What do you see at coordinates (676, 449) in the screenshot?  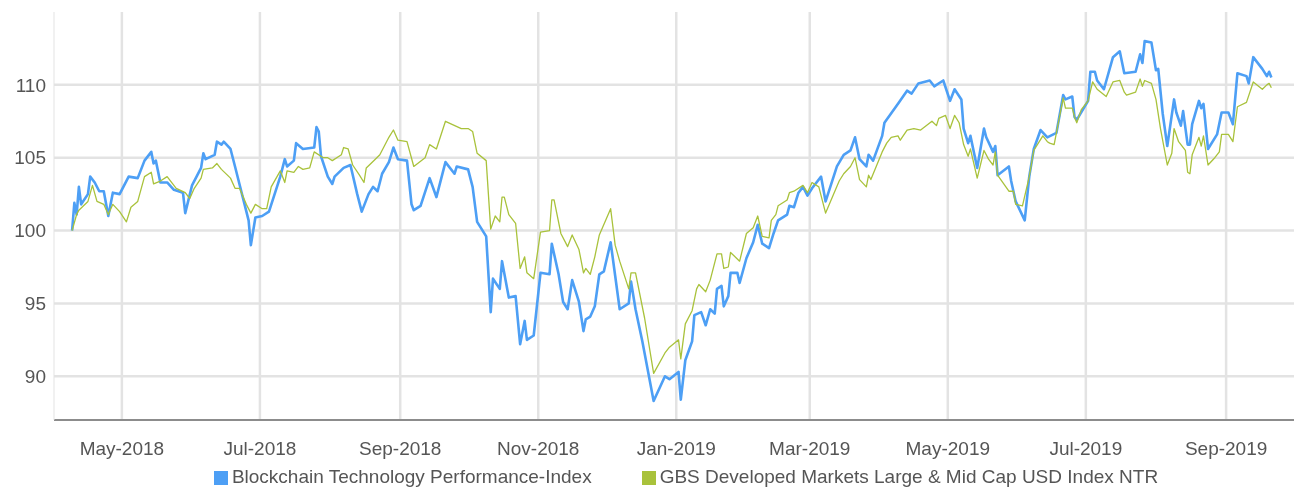 I see `x-tick-label: Jan-2019` at bounding box center [676, 449].